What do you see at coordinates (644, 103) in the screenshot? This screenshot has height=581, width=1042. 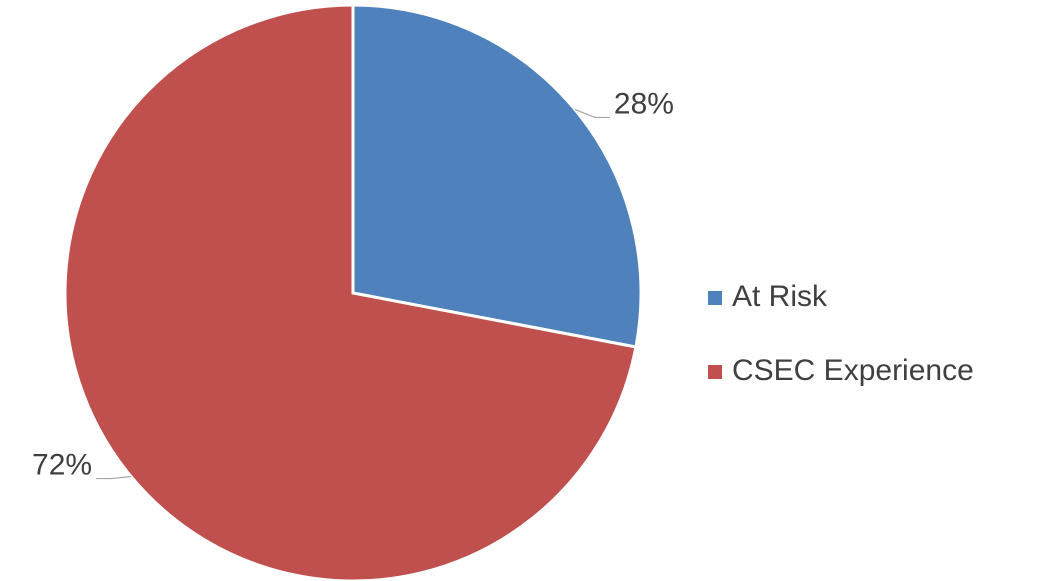 I see `data-label: 28%` at bounding box center [644, 103].